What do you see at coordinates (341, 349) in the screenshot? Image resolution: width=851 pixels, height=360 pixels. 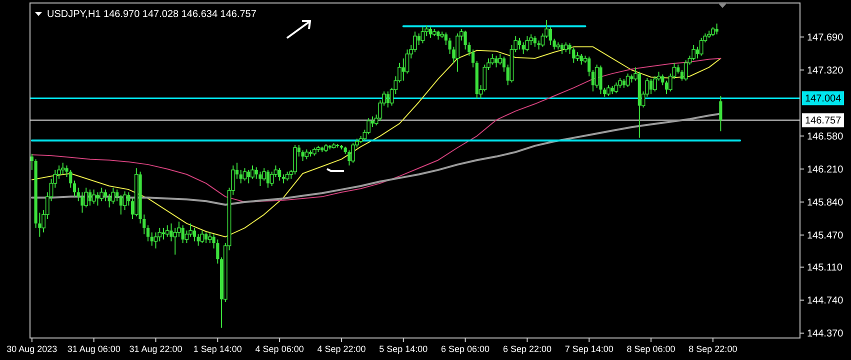 I see `x-tick-label: 4 Sep 22:00` at bounding box center [341, 349].